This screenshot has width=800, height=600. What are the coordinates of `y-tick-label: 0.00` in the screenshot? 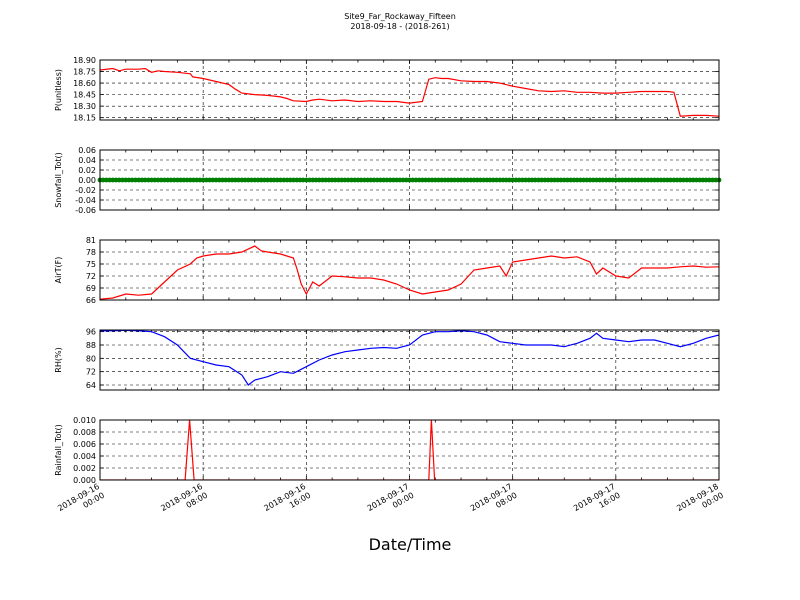 It's located at (87, 180).